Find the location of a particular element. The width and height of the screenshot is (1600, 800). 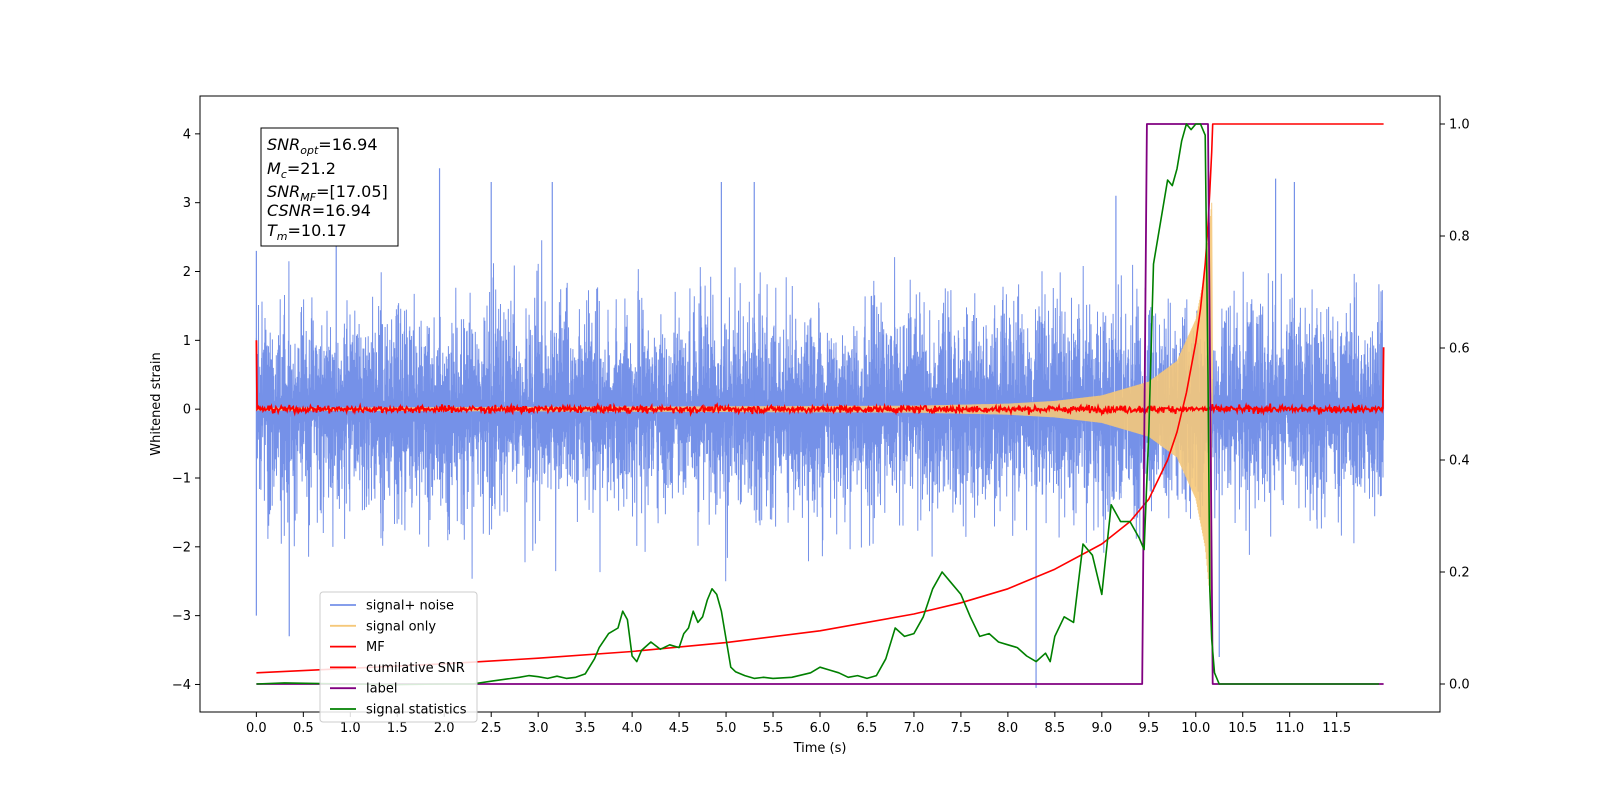

y-left-tick-label: −3 is located at coordinates (181, 616).